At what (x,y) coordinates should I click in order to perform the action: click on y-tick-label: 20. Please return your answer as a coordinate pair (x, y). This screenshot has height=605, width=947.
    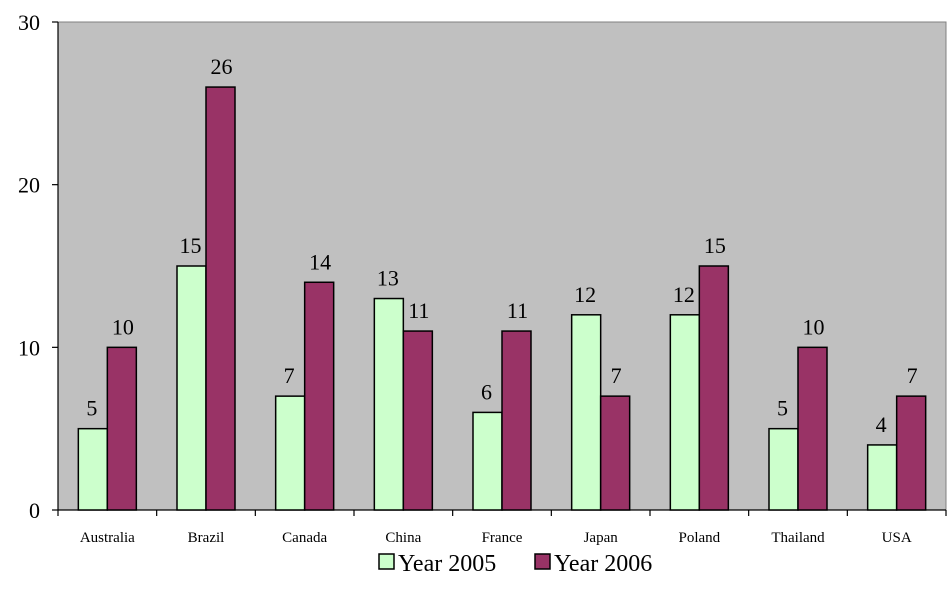
    Looking at the image, I should click on (29, 185).